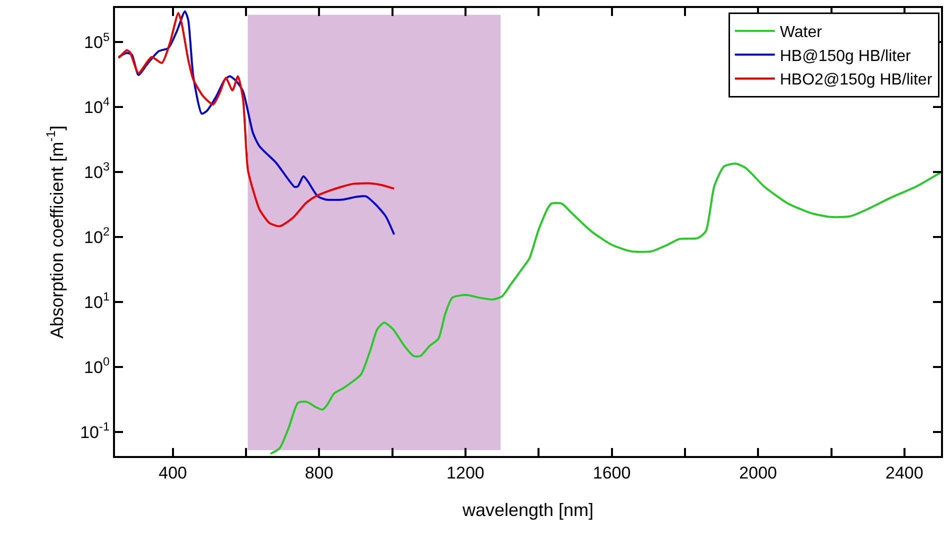  What do you see at coordinates (319, 472) in the screenshot?
I see `x-tick-label: 800` at bounding box center [319, 472].